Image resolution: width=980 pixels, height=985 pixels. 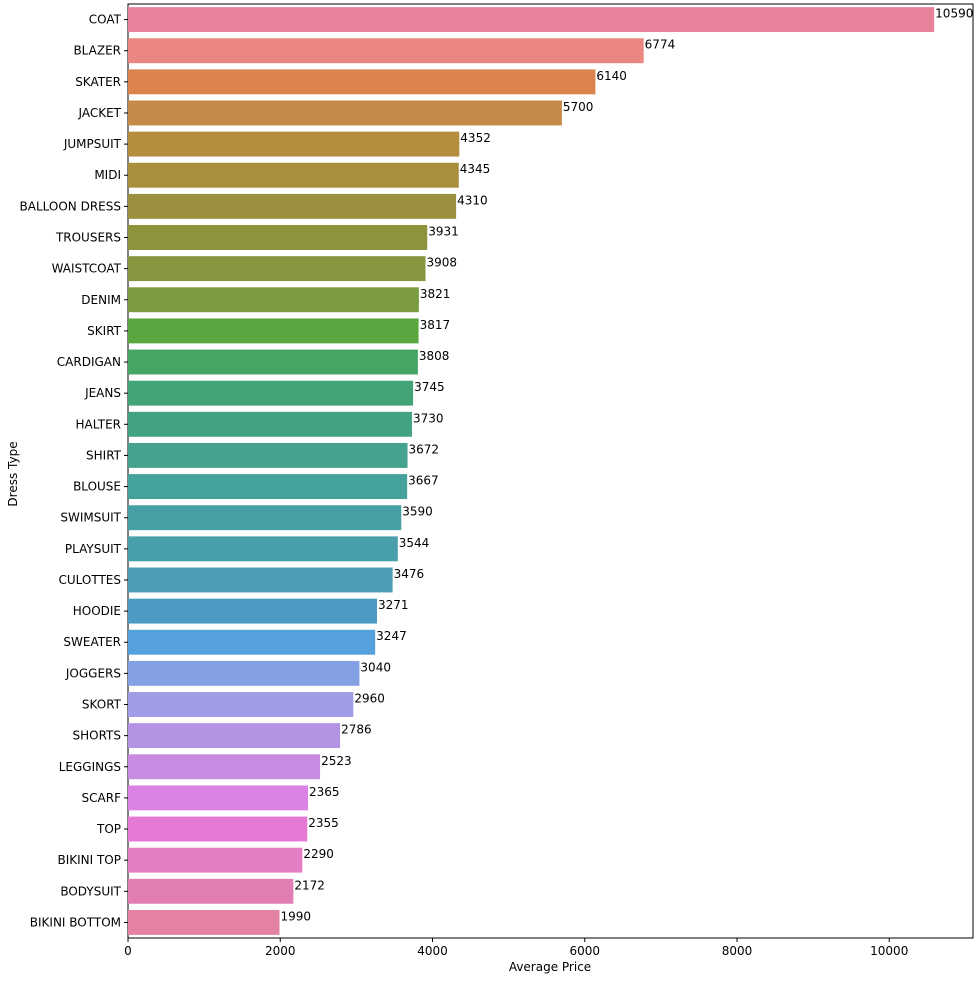 I want to click on bar-bikini-top, so click(x=215, y=860).